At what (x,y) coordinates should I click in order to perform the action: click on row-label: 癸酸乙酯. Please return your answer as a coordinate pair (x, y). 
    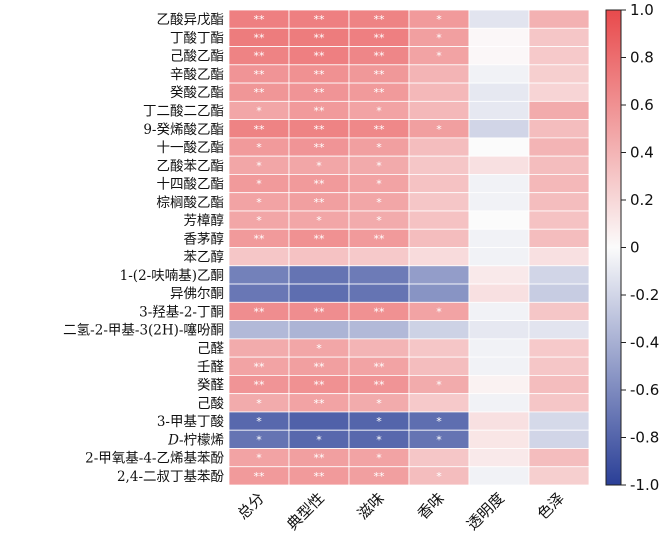
    Looking at the image, I should click on (197, 93).